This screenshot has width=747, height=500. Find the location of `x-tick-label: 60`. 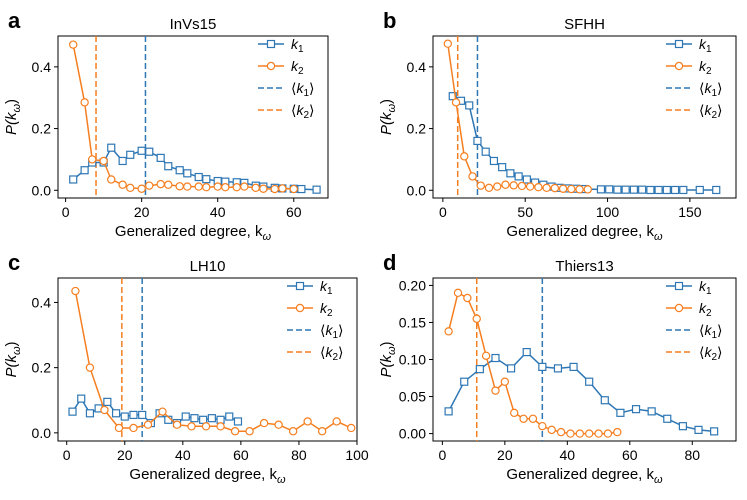

x-tick-label: 60 is located at coordinates (241, 455).